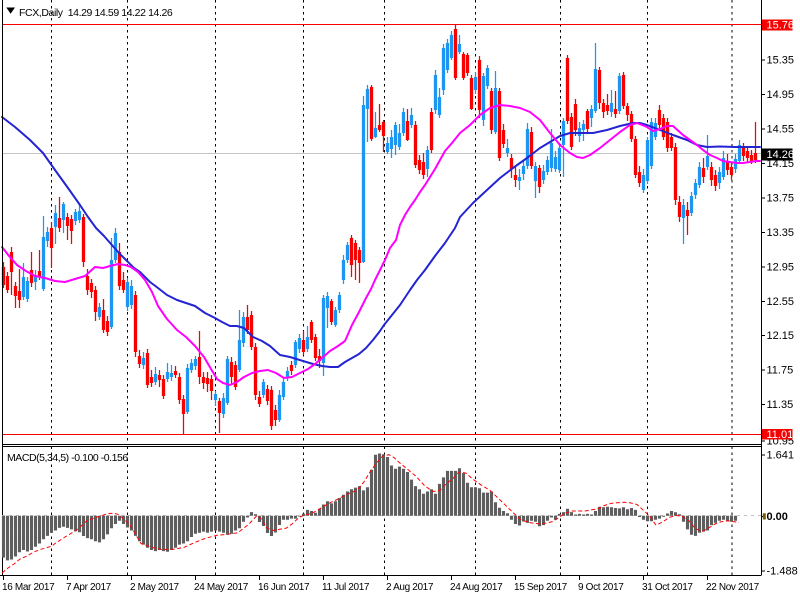  Describe the element at coordinates (96, 13) in the screenshot. I see `svg-text:FCX,Daily 14.29 14.59 14.22 1: FCX,Daily 14.29 14.59 14.22 14.26` at that location.